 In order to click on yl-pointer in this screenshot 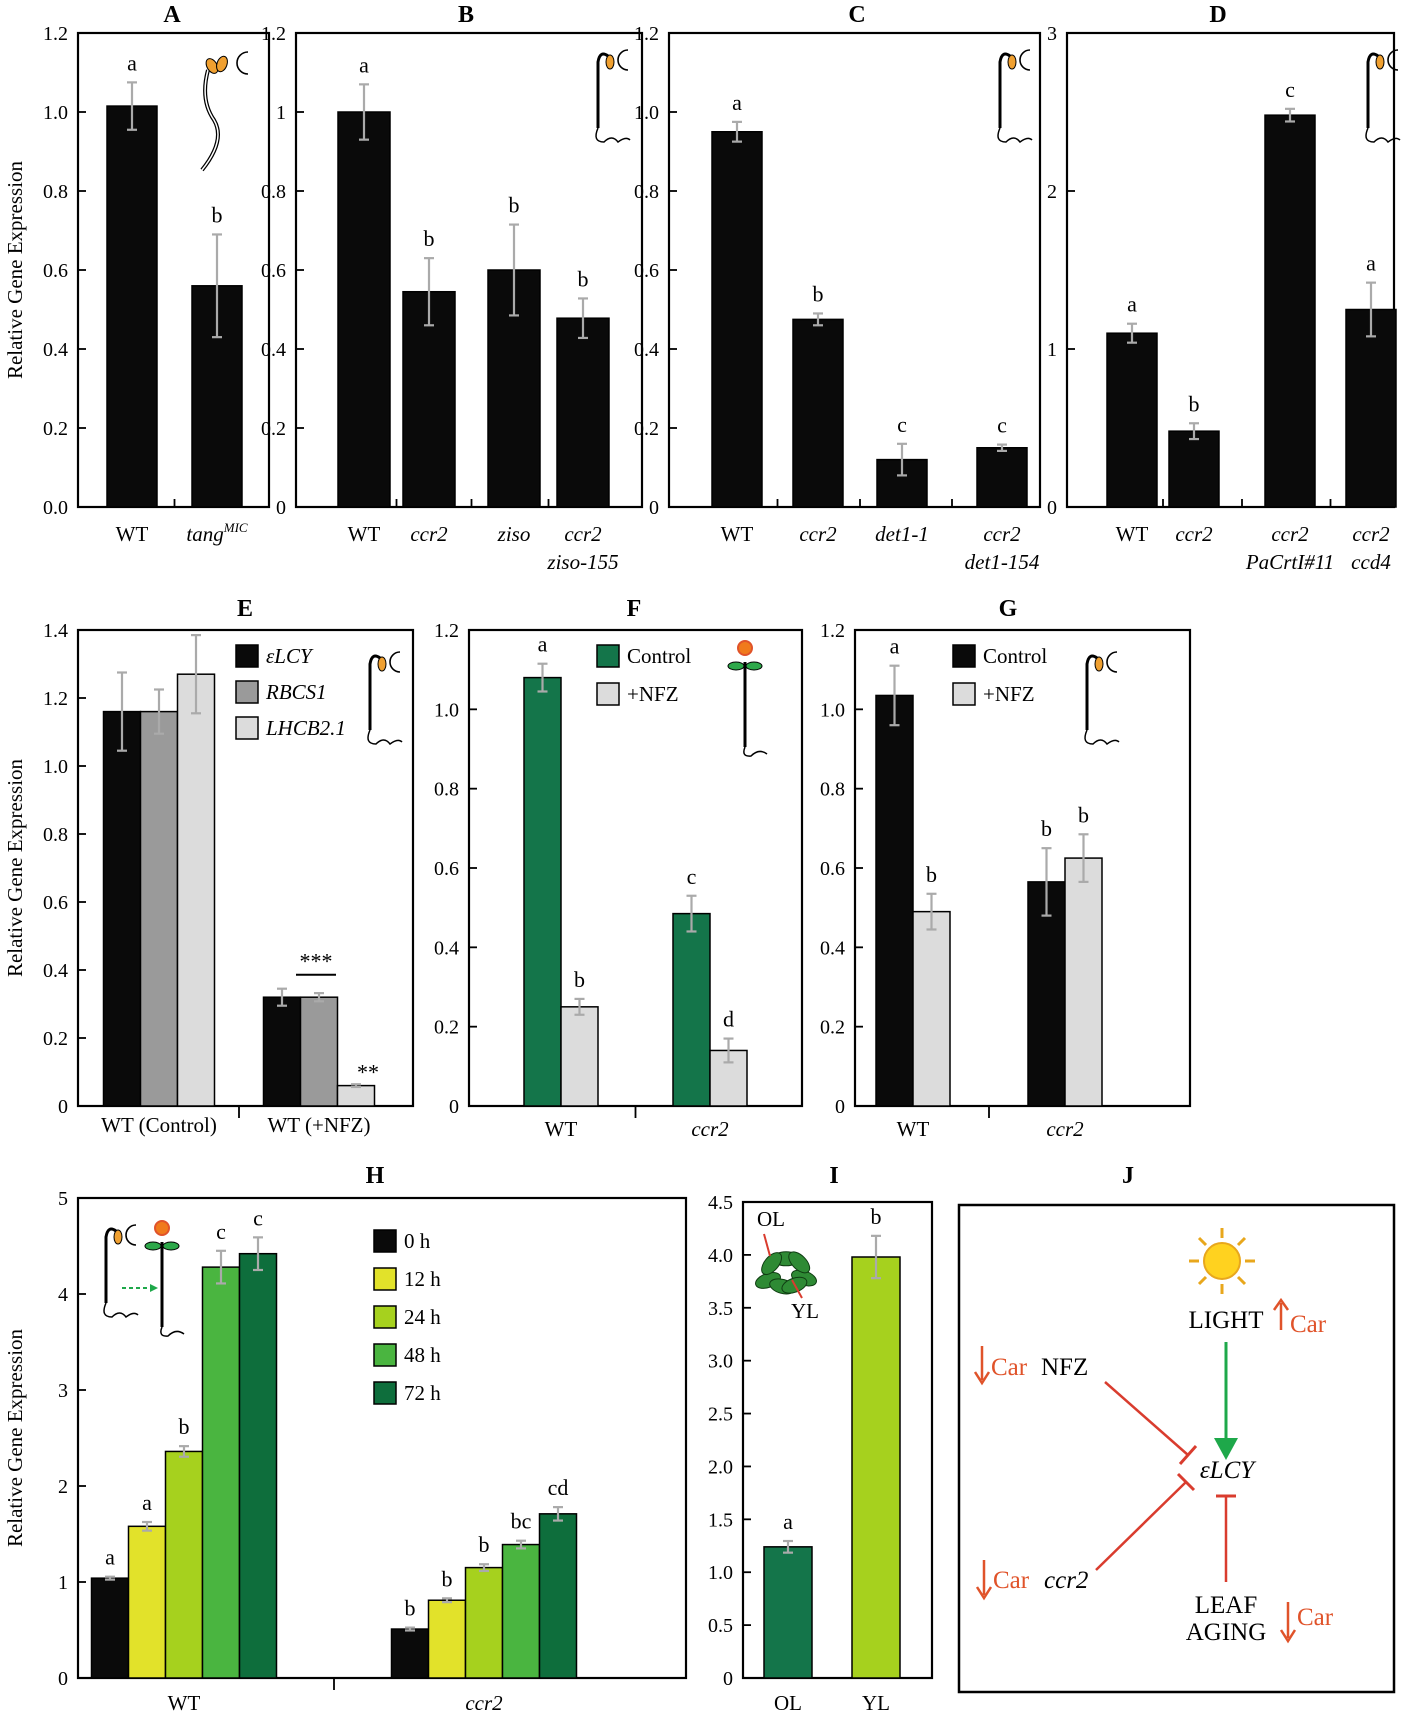, I will do `click(797, 1289)`.